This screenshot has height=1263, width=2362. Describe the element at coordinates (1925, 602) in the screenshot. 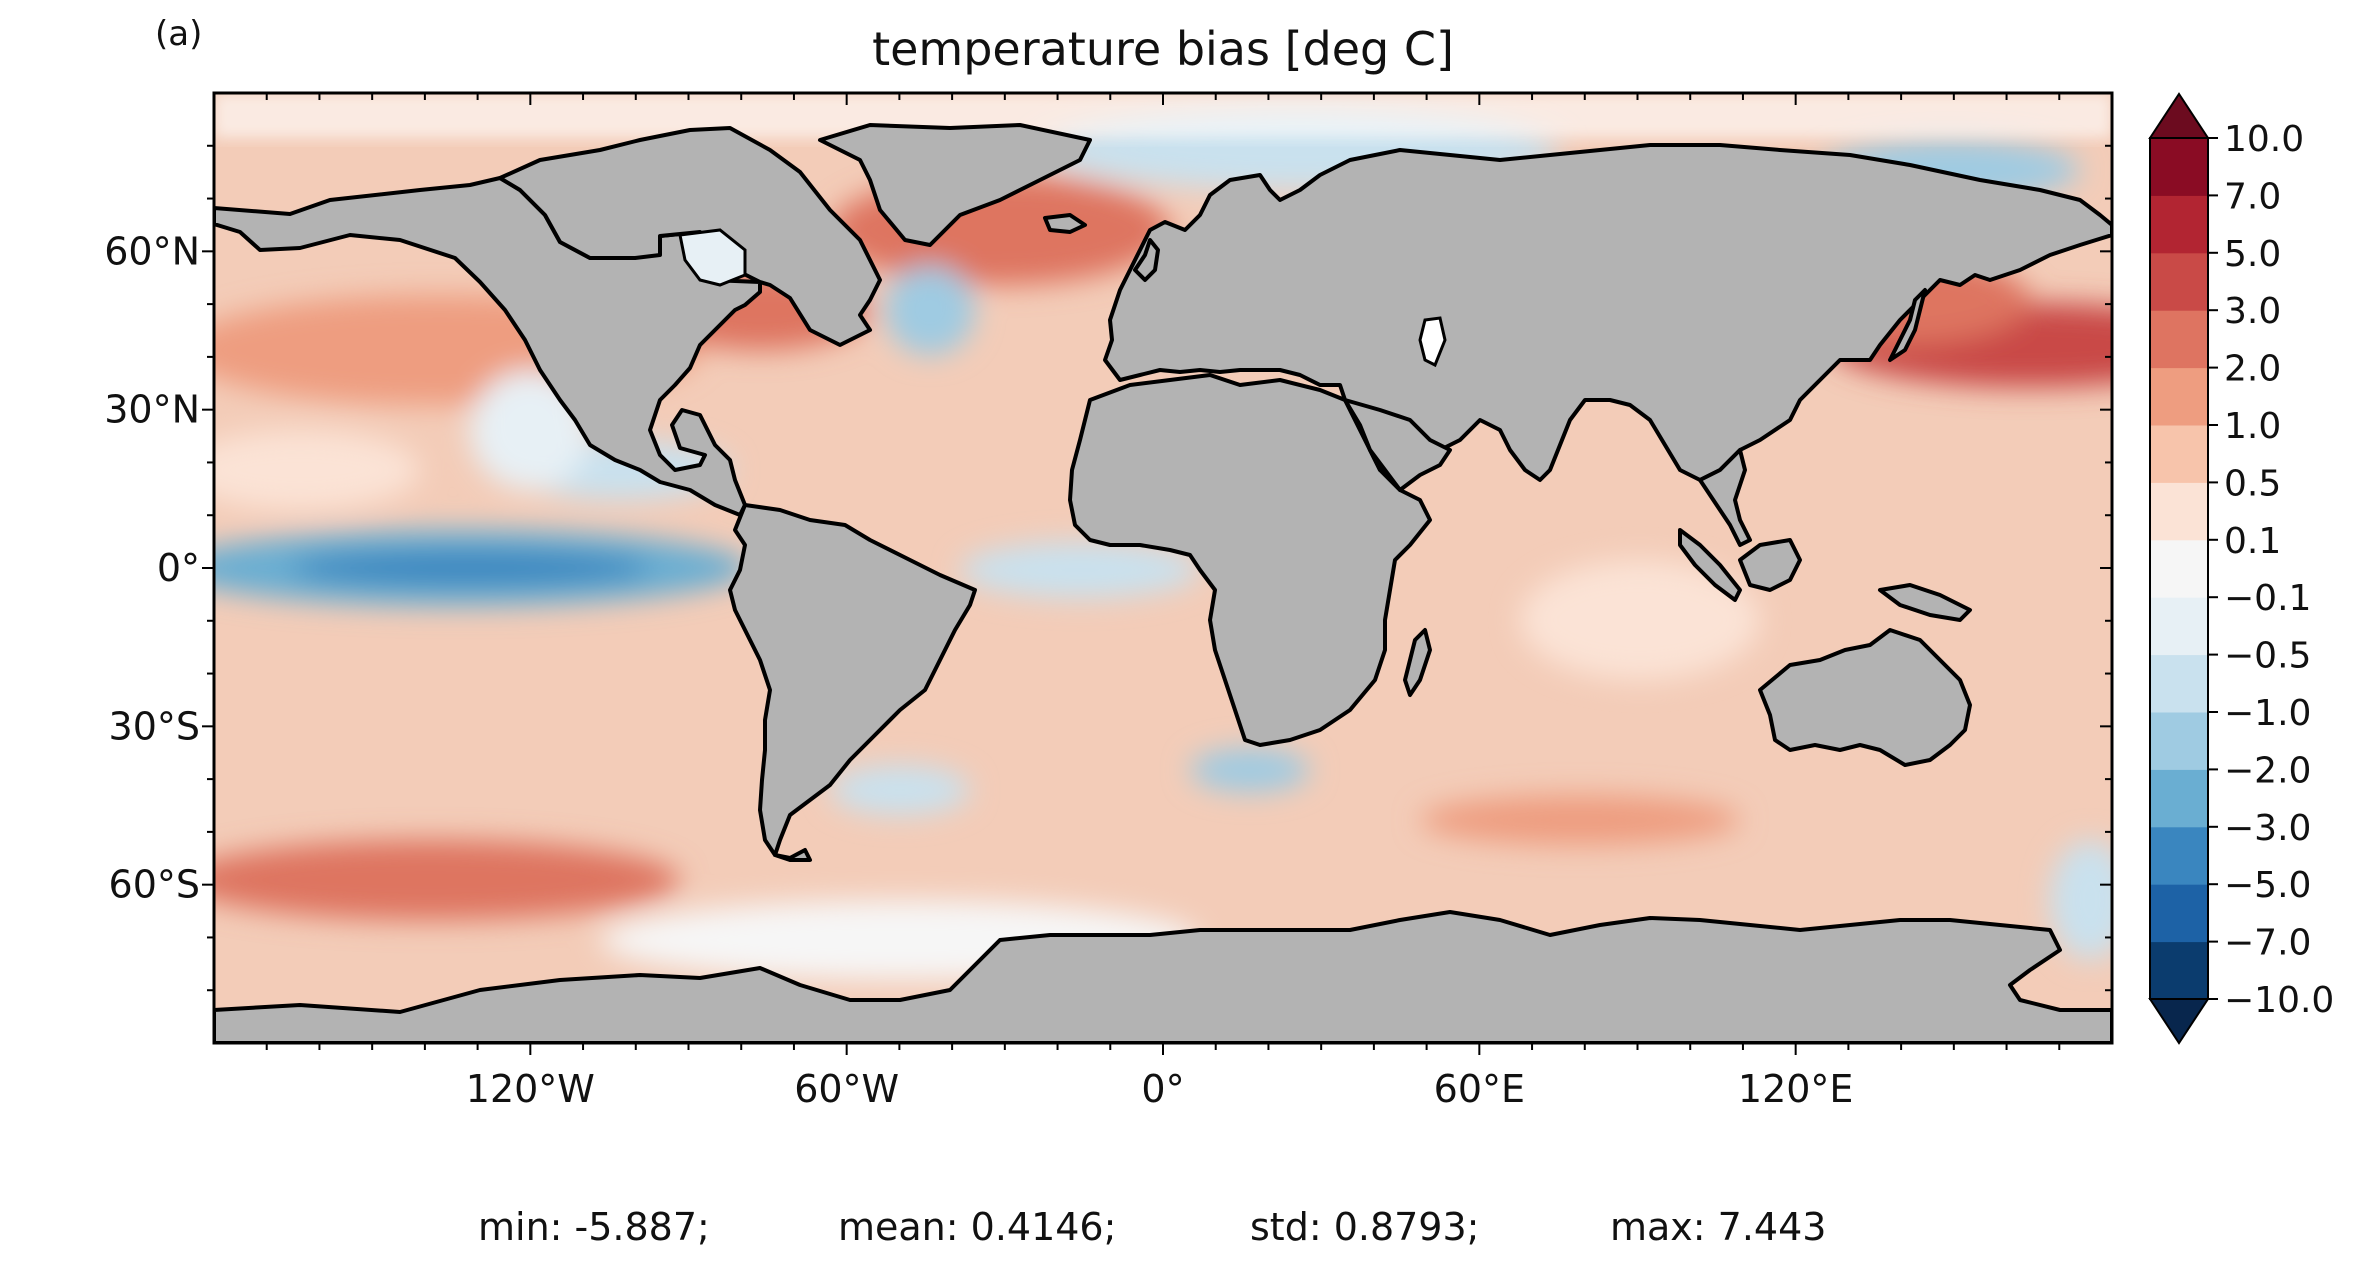

I see `new-guinea-land` at that location.